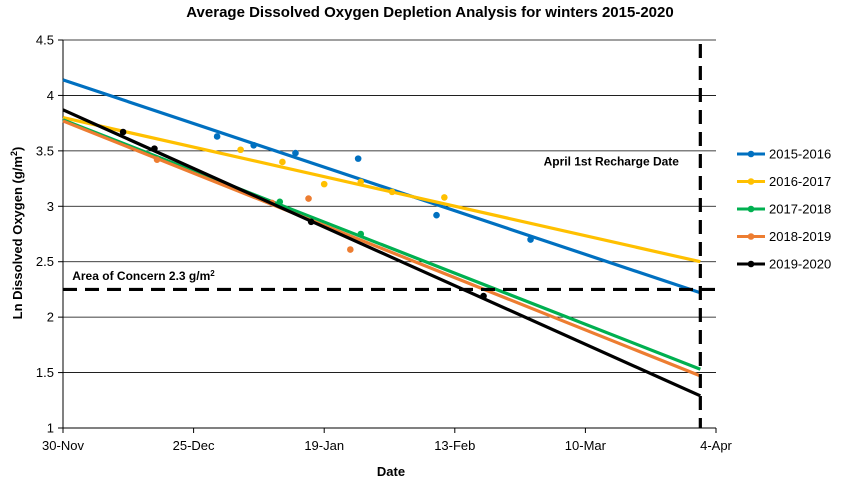 The width and height of the screenshot is (848, 486). Describe the element at coordinates (212, 273) in the screenshot. I see `area-of-concern-annotation-sup: 2` at that location.